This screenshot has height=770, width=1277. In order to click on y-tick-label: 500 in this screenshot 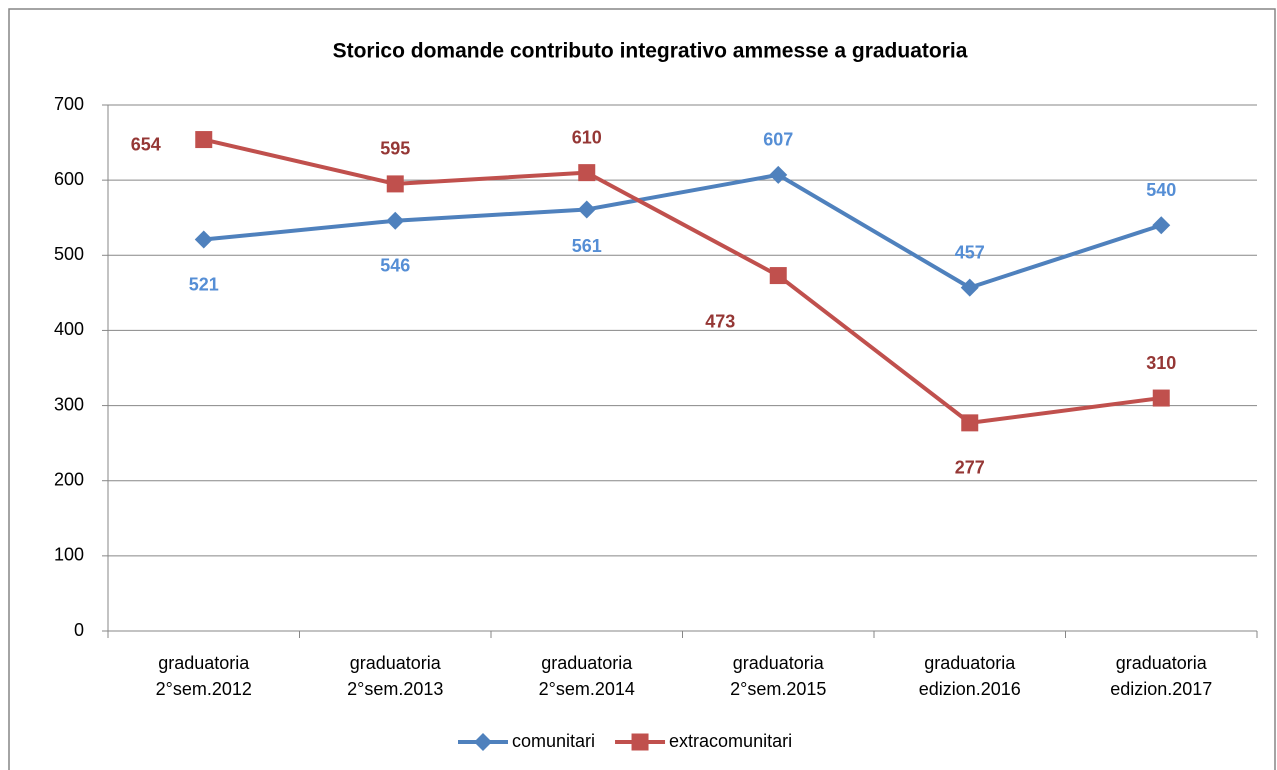, I will do `click(69, 254)`.